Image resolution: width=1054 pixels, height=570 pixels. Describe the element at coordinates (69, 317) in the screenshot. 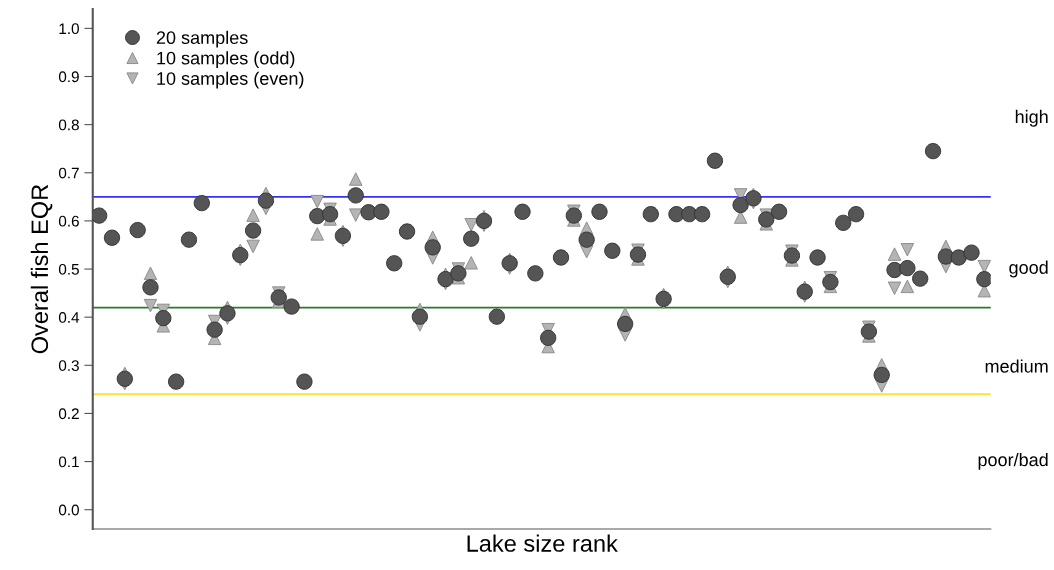

I see `y-tick-label: 0.4` at that location.